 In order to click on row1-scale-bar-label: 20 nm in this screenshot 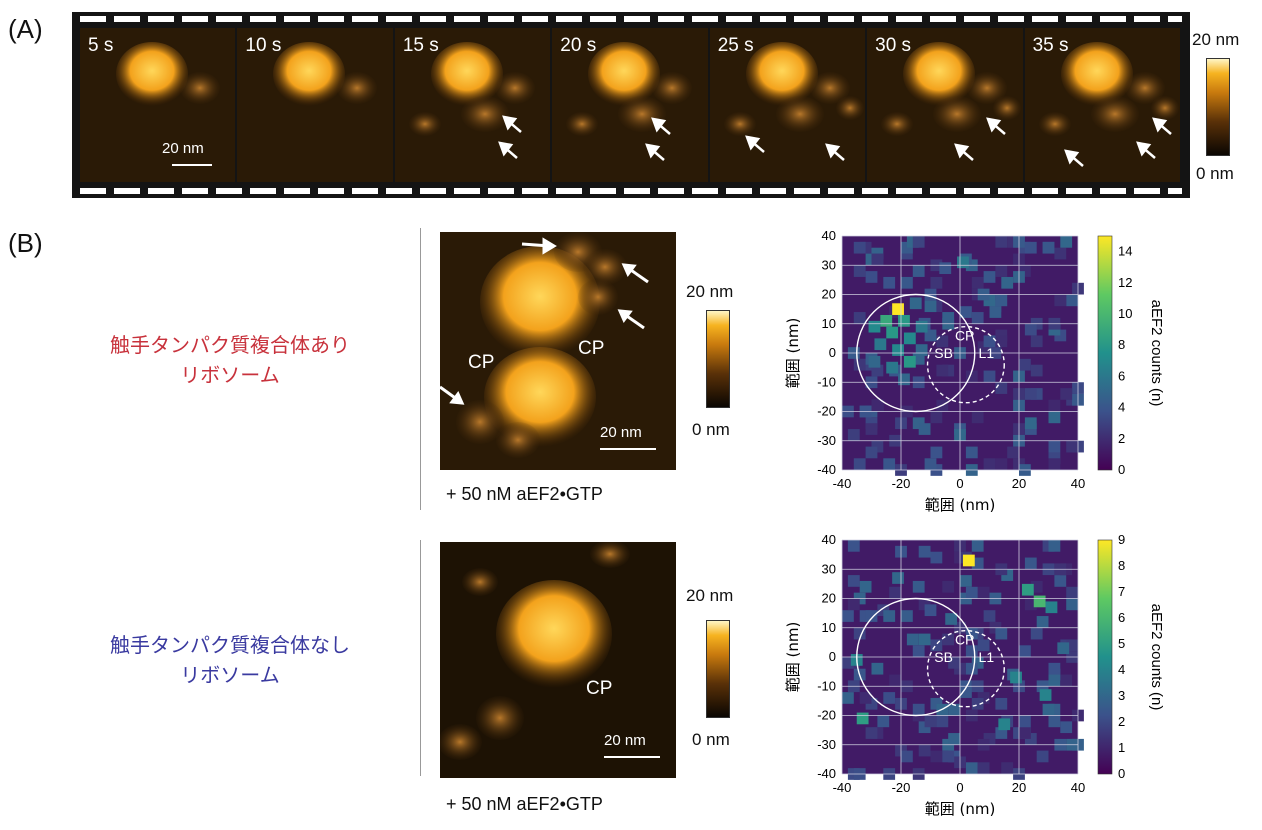, I will do `click(621, 432)`.